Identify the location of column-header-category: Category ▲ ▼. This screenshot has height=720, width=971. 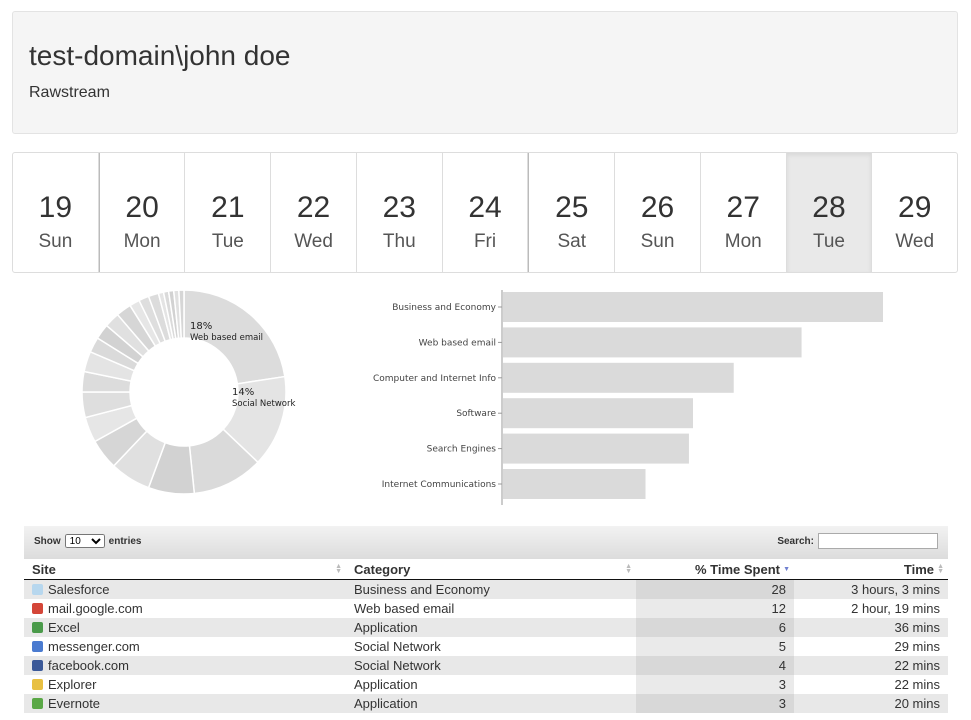
(491, 569).